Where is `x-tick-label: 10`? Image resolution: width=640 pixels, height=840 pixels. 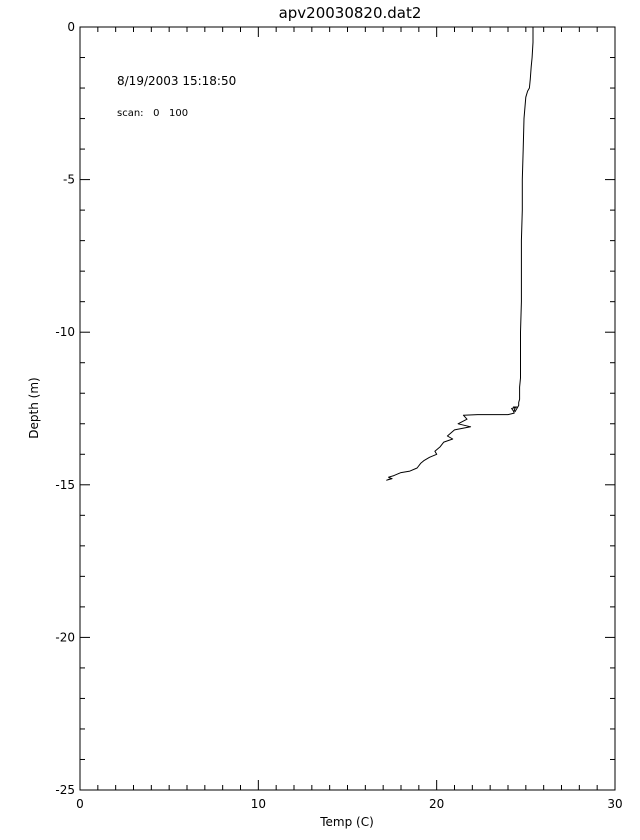
x-tick-label: 10 is located at coordinates (258, 804).